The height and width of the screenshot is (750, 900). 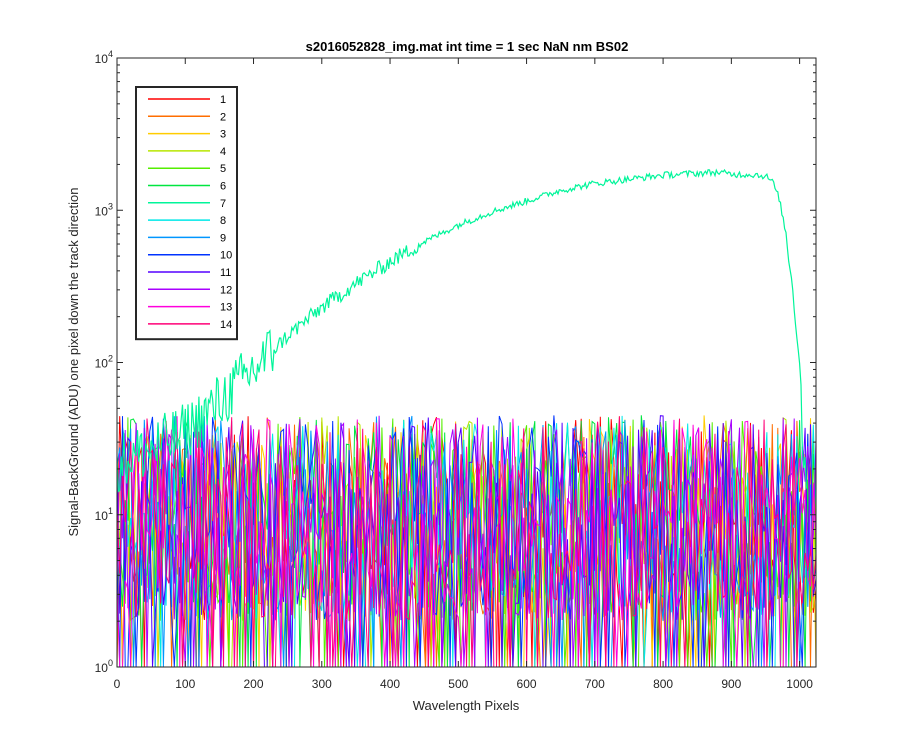 I want to click on legend-label-2: 2, so click(x=223, y=117).